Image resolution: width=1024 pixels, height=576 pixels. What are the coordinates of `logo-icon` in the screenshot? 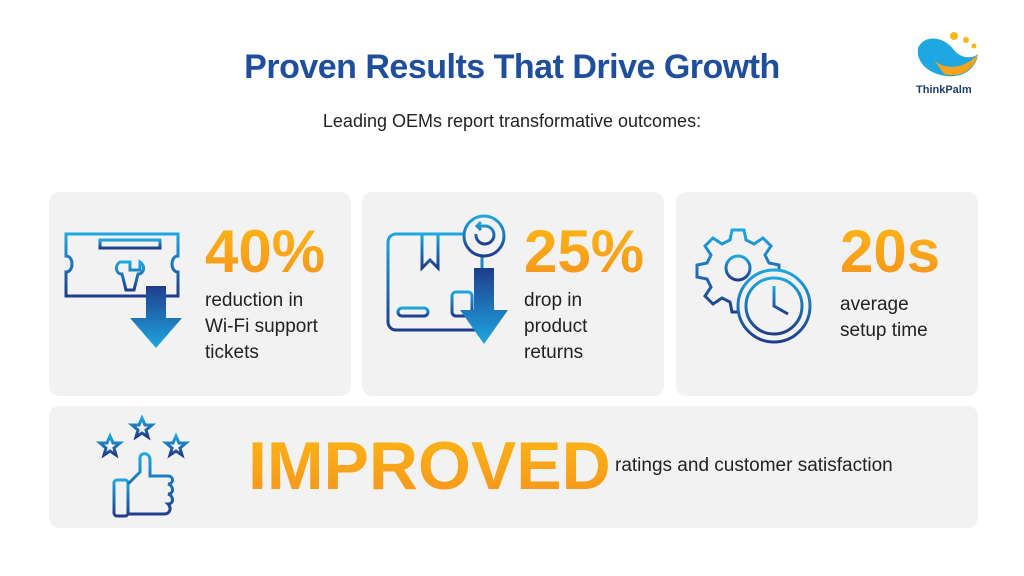 It's located at (947, 54).